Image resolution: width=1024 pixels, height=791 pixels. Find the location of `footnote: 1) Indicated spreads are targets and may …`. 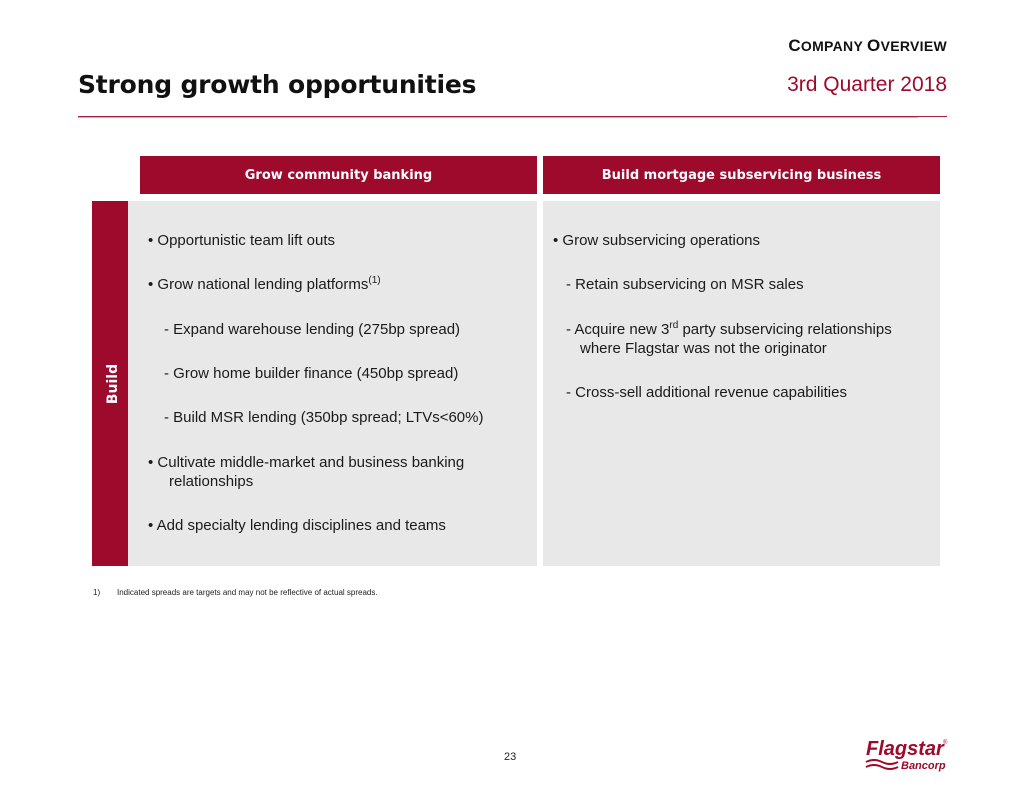

footnote: 1) Indicated spreads are targets and may … is located at coordinates (235, 592).